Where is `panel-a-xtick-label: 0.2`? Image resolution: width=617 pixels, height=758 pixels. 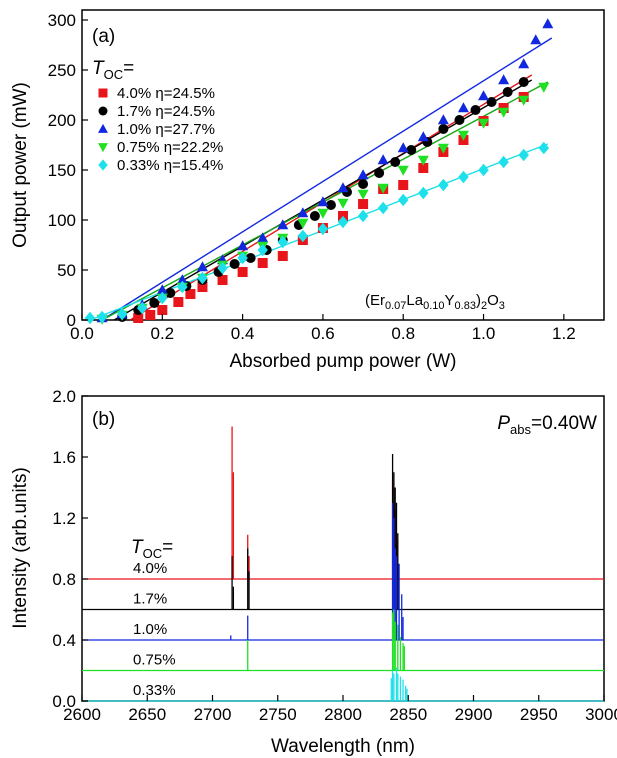
panel-a-xtick-label: 0.2 is located at coordinates (162, 333).